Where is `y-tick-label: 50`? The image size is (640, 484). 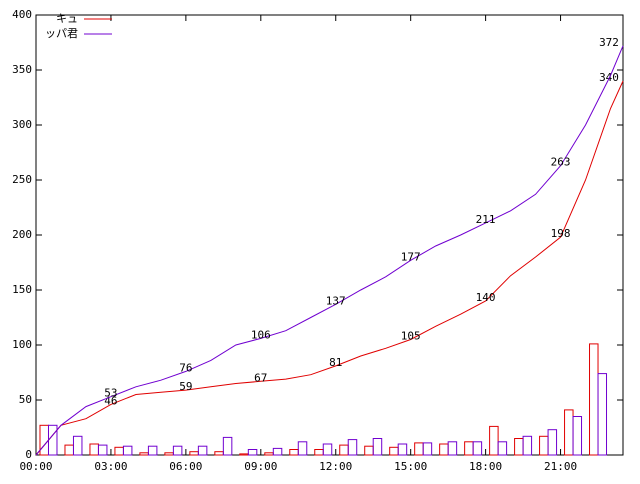 y-tick-label: 50 is located at coordinates (25, 399).